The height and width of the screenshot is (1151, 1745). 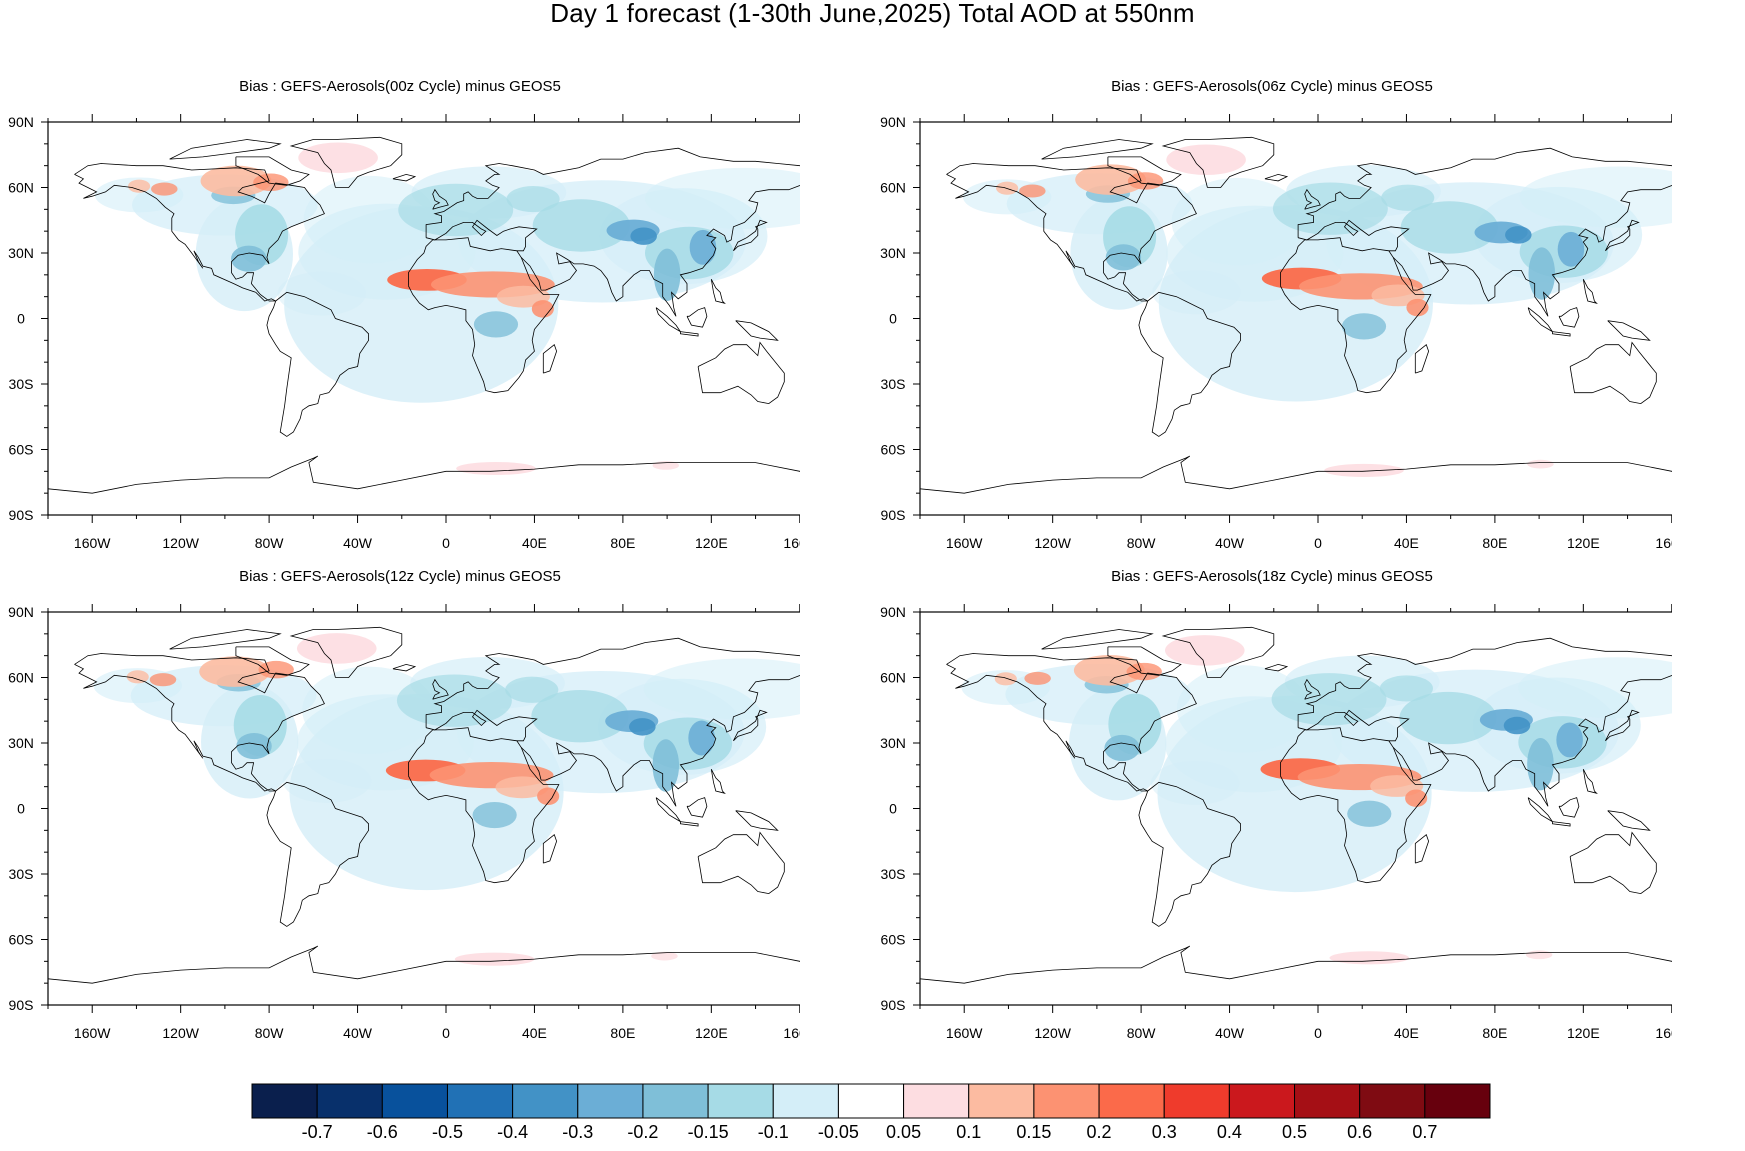 I want to click on colorbar-label: 0.2, so click(x=1099, y=1132).